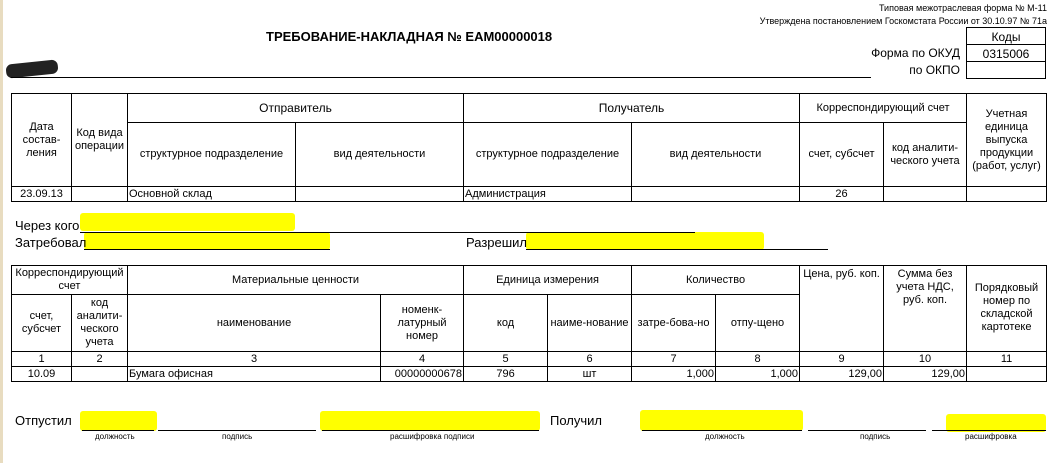 The width and height of the screenshot is (1060, 463). Describe the element at coordinates (996, 423) in the screenshot. I see `redacted-received-name` at that location.